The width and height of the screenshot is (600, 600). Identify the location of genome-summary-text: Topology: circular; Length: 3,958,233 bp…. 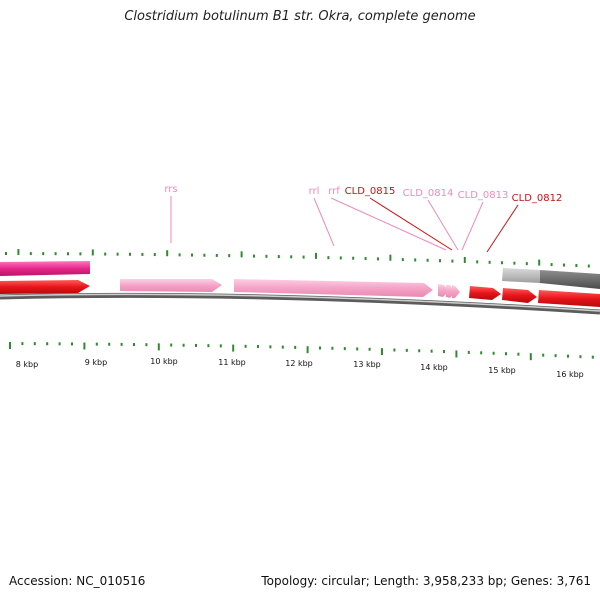
(426, 581).